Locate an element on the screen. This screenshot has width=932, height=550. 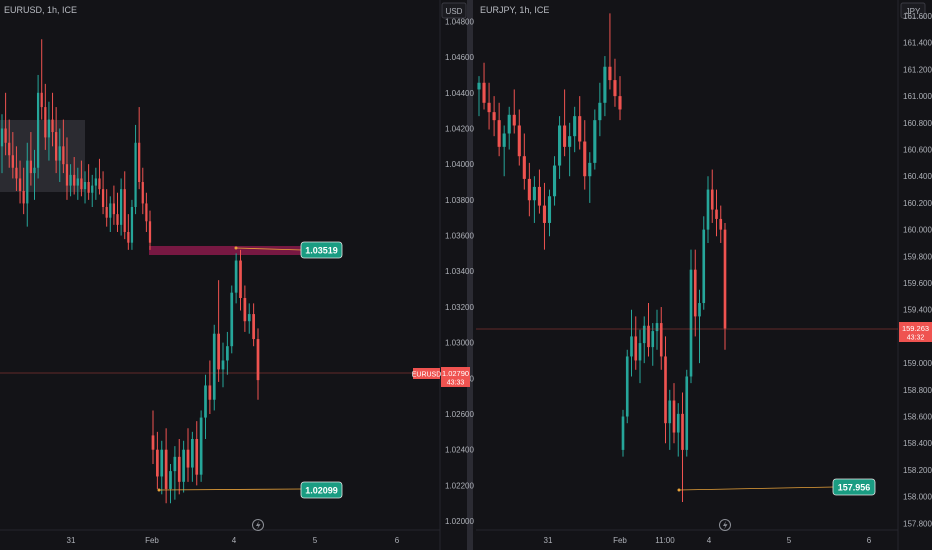
supply-zone is located at coordinates (225, 250).